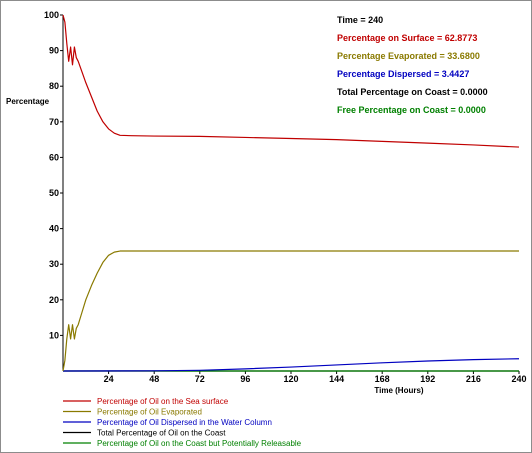  Describe the element at coordinates (109, 379) in the screenshot. I see `x-tick-label: 24` at that location.